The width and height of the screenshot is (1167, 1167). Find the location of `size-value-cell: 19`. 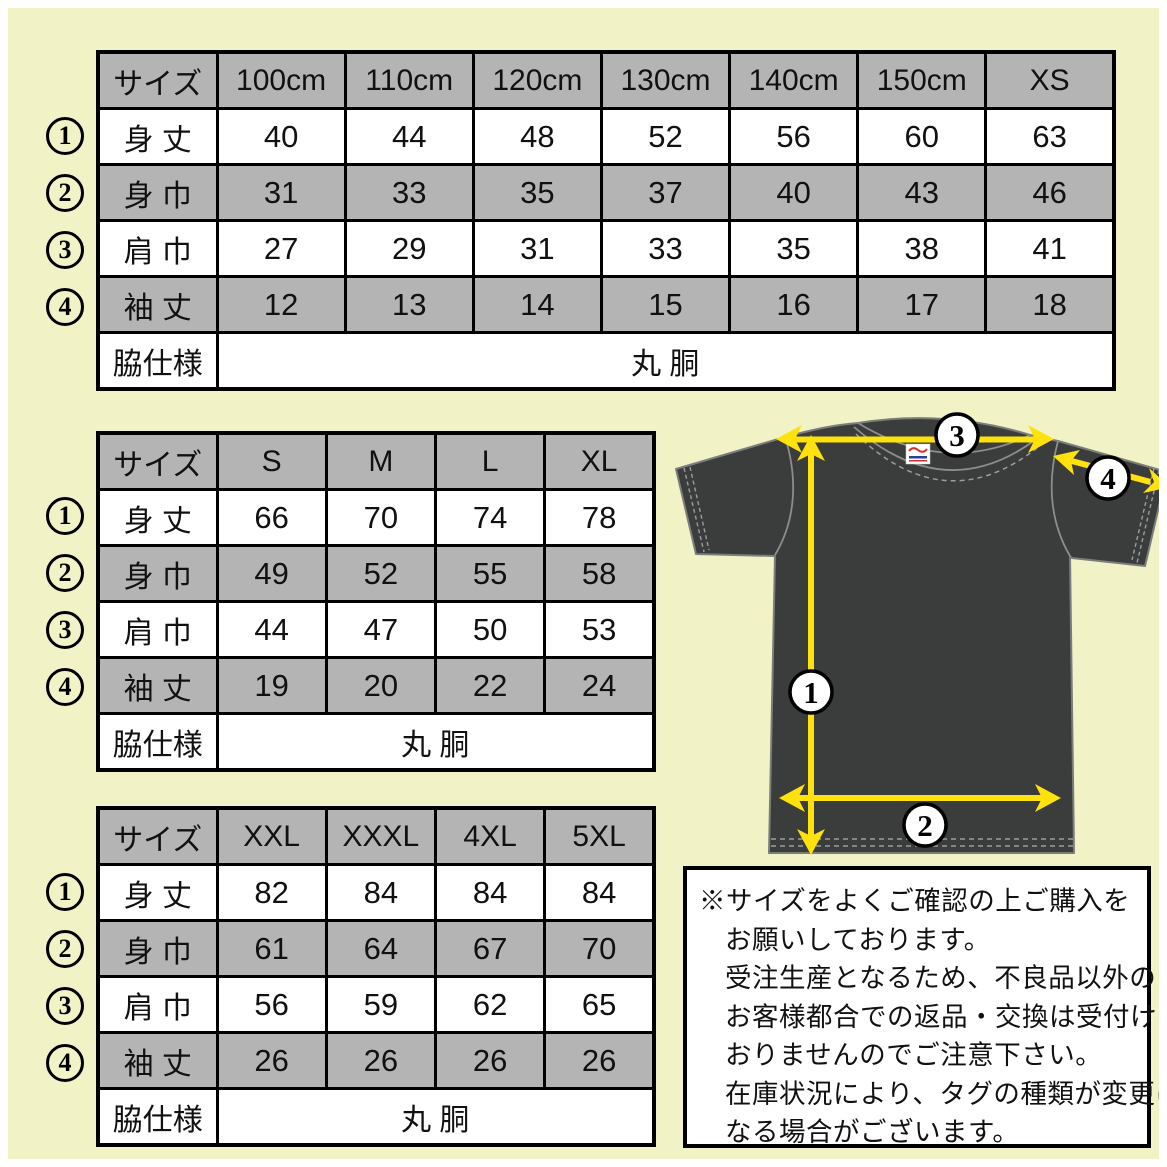

size-value-cell: 19 is located at coordinates (271, 685).